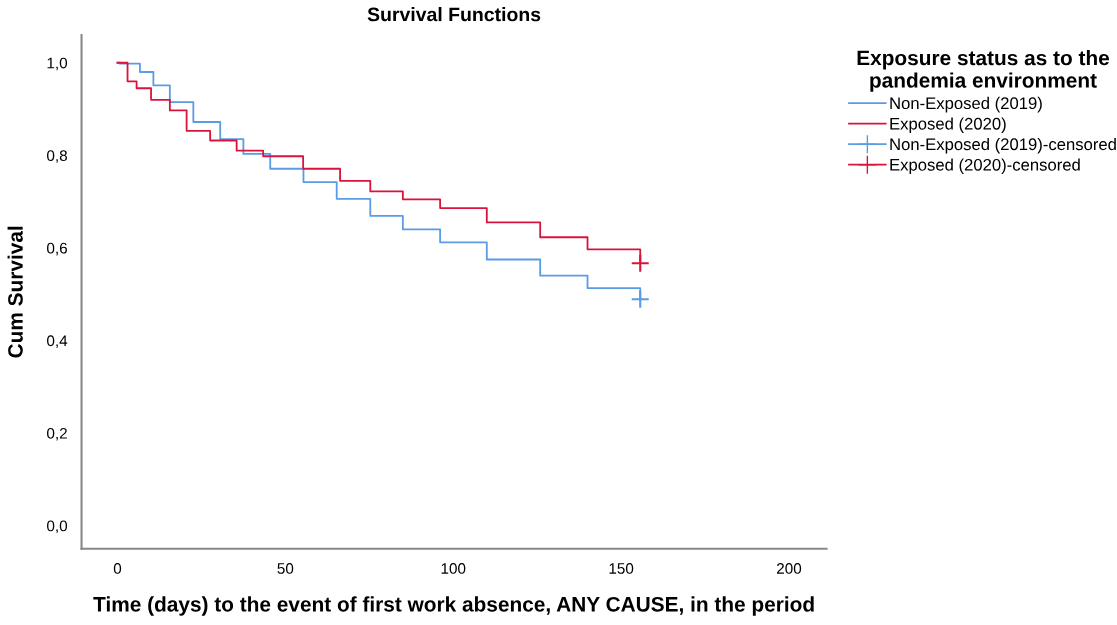  I want to click on x-tick-label: 200, so click(789, 568).